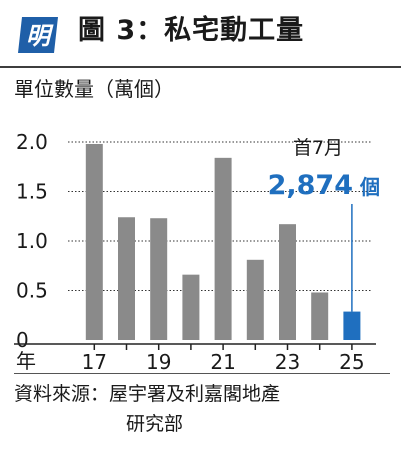 The width and height of the screenshot is (401, 453). Describe the element at coordinates (310, 185) in the screenshot. I see `annotation-value: 2,874` at that location.